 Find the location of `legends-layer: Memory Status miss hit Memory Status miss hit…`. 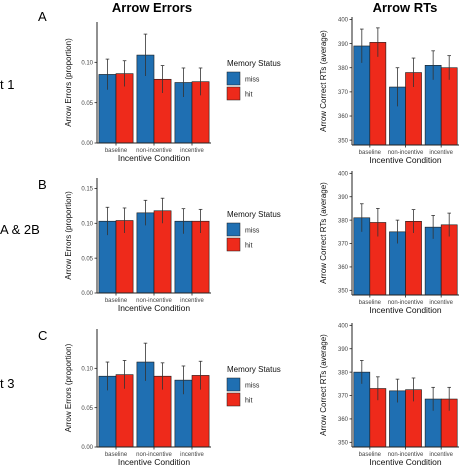

legends-layer: Memory Status miss hit Memory Status miss hit… is located at coordinates (253, 233).